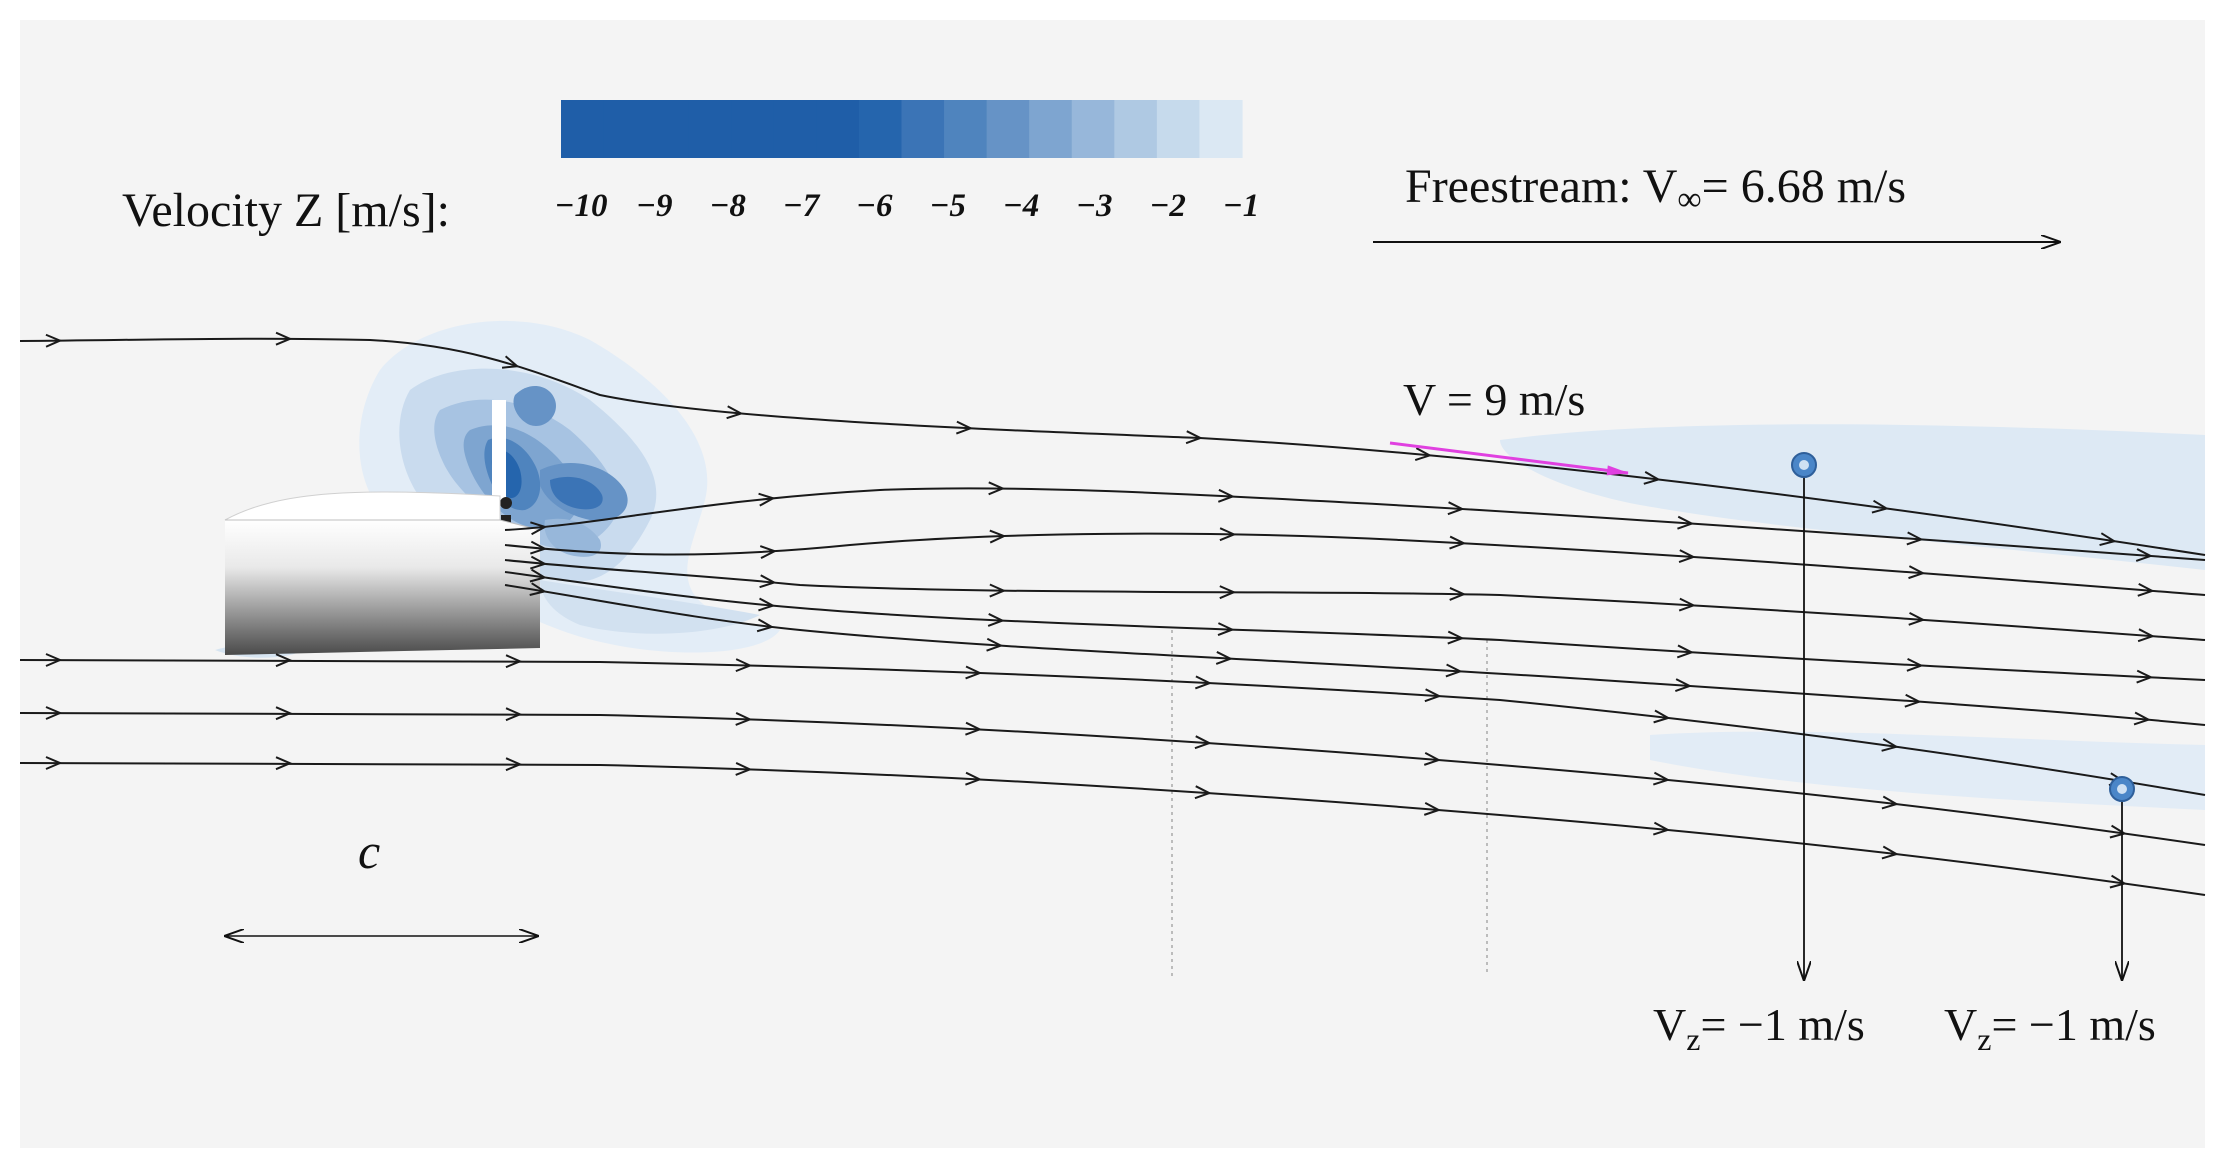 Image resolution: width=2213 pixels, height=1168 pixels. Describe the element at coordinates (1241, 206) in the screenshot. I see `colorbar-tick-label: −1` at that location.